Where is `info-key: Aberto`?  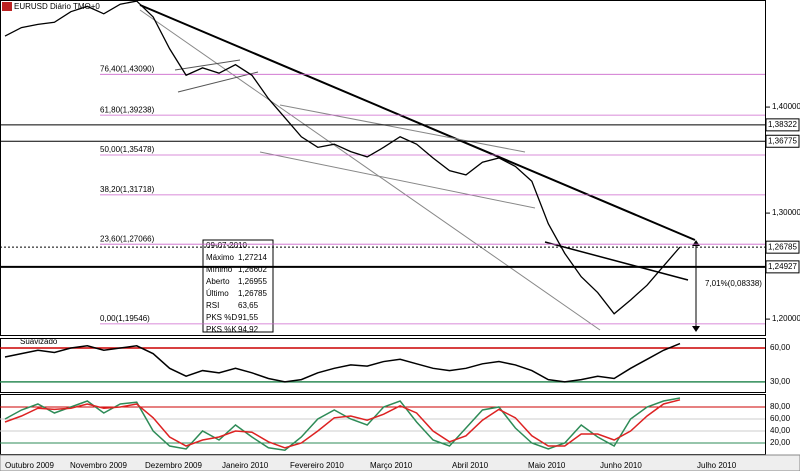
info-key: Aberto is located at coordinates (218, 281).